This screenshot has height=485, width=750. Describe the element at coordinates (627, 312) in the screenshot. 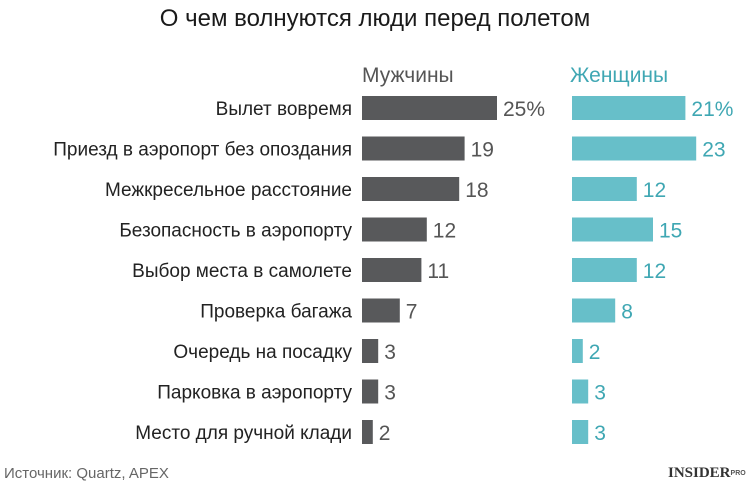

I see `women-value-label: 8` at that location.